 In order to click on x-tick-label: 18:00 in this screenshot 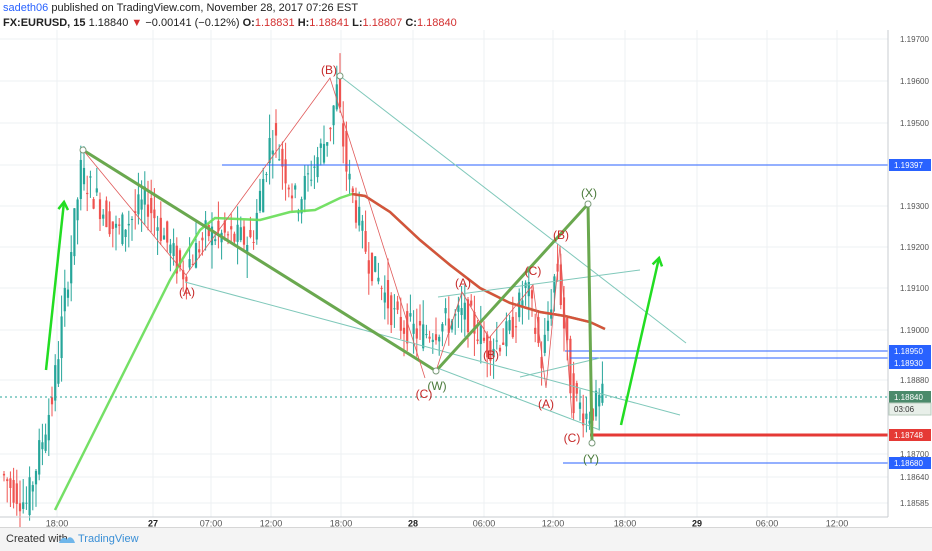, I will do `click(57, 523)`.